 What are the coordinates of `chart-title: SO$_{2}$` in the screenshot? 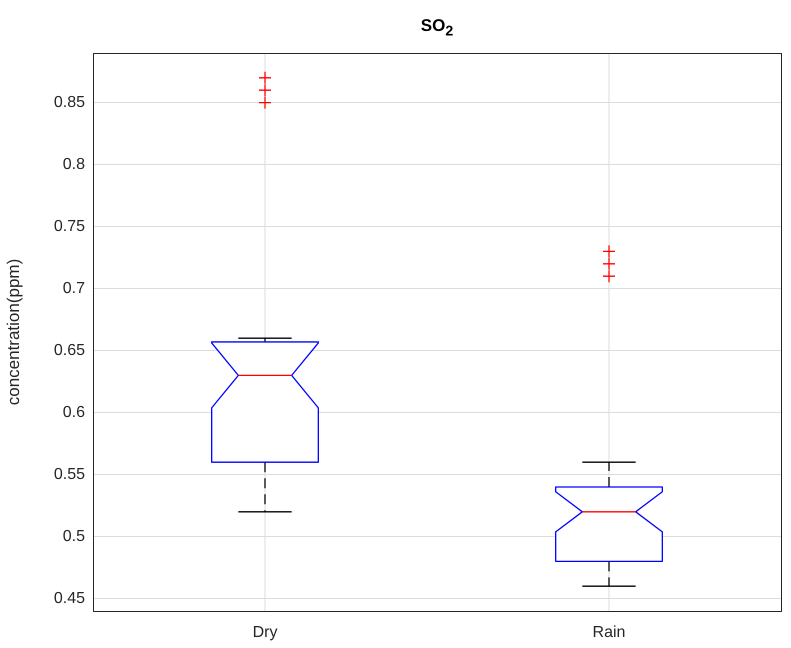 It's located at (437, 28).